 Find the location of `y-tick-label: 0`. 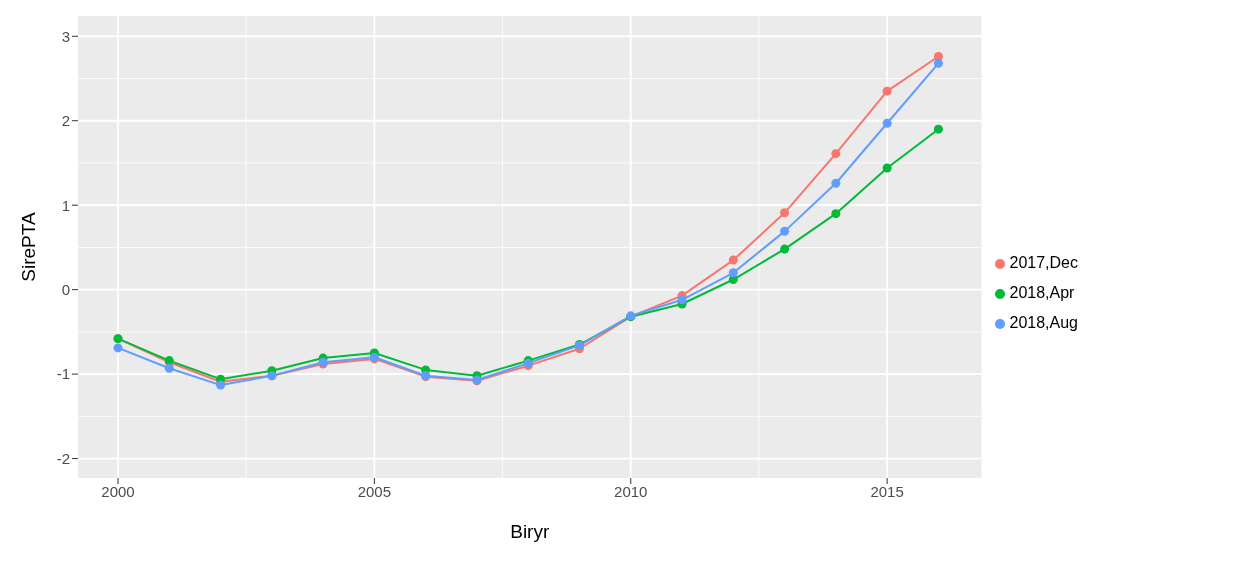

y-tick-label: 0 is located at coordinates (65, 289).